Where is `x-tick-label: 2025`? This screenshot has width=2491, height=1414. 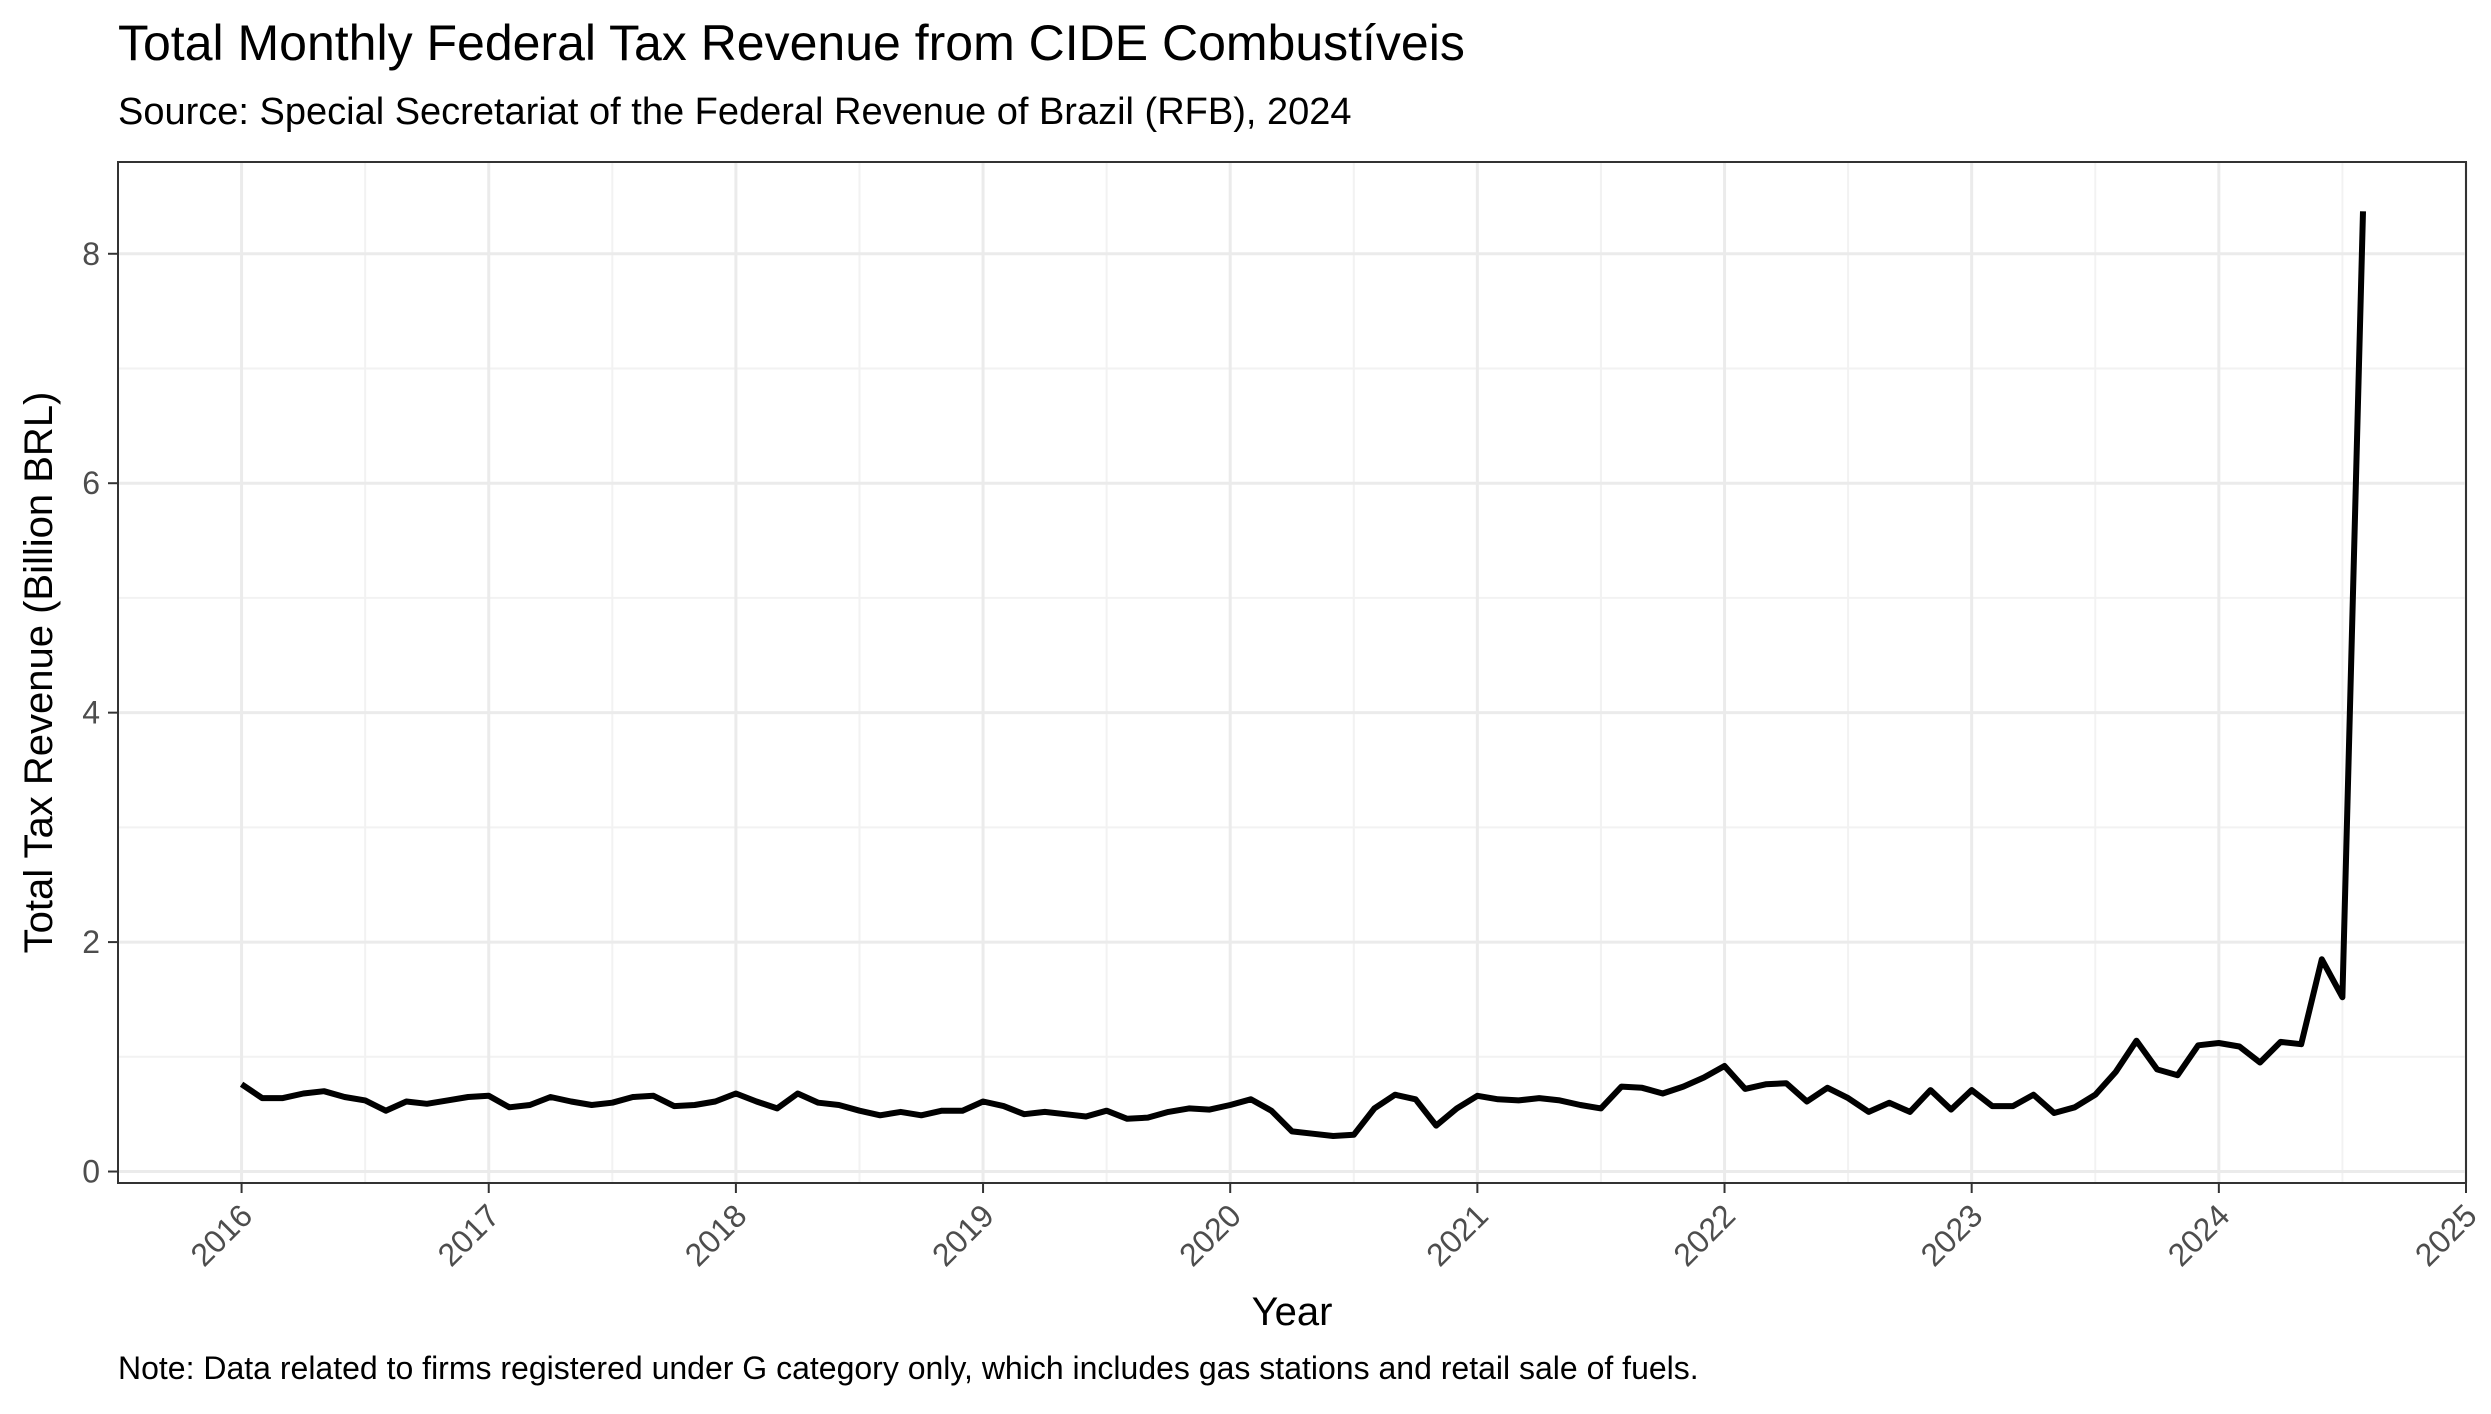
x-tick-label: 2025 is located at coordinates (2446, 1235).